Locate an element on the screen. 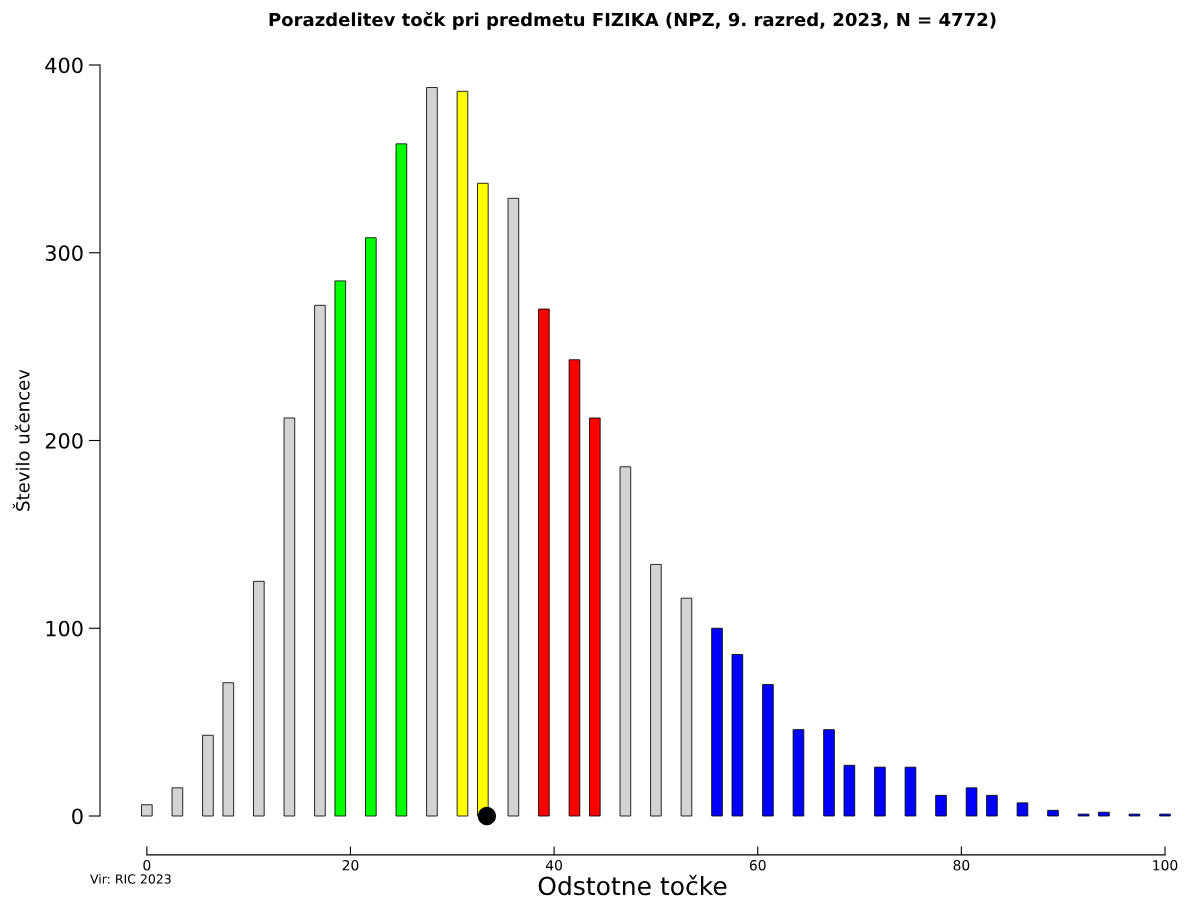  y-tick-label: 300 is located at coordinates (64, 253).